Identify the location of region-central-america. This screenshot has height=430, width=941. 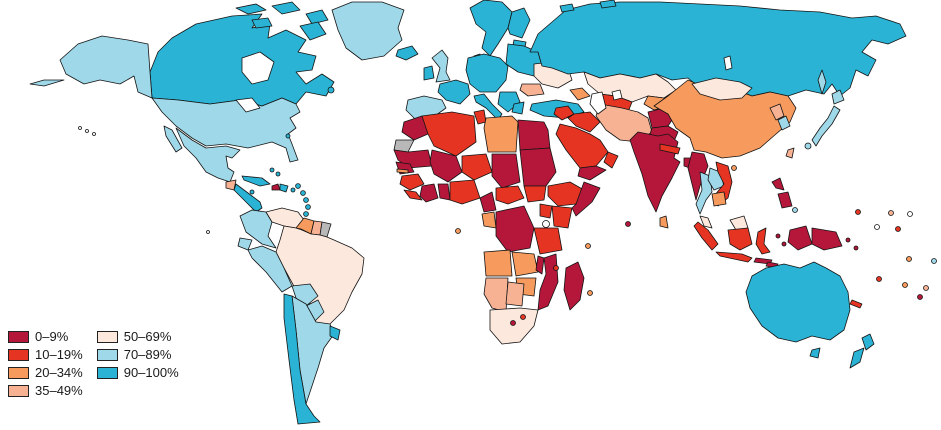
(248, 198).